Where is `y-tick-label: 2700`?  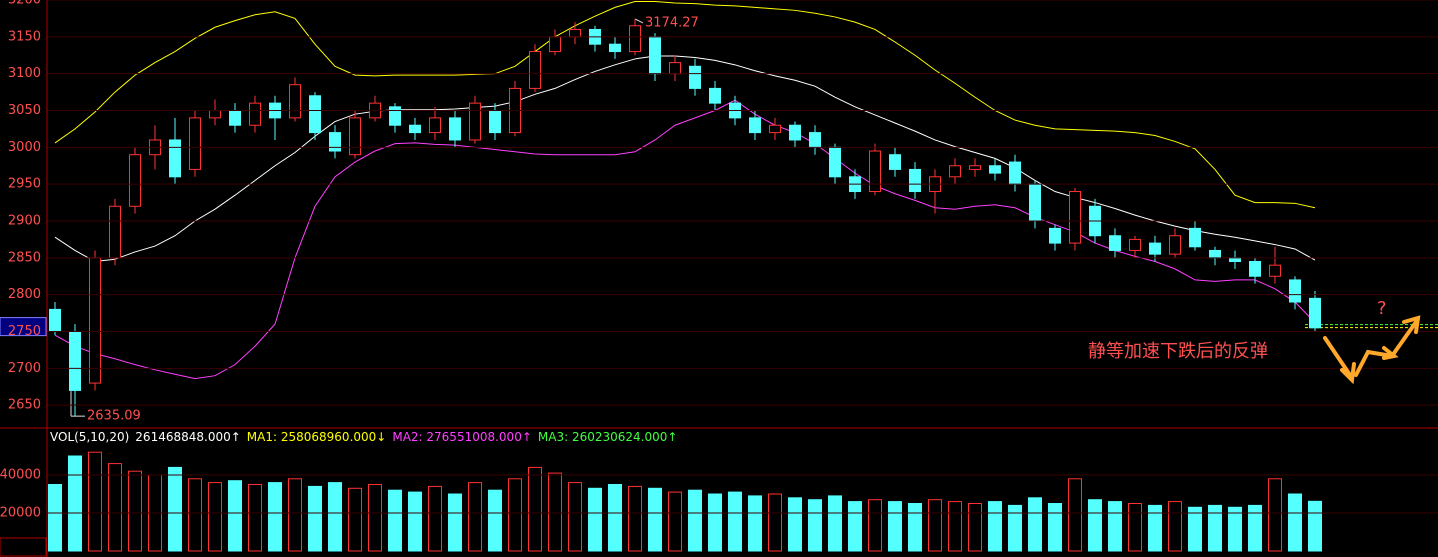 y-tick-label: 2700 is located at coordinates (24, 368).